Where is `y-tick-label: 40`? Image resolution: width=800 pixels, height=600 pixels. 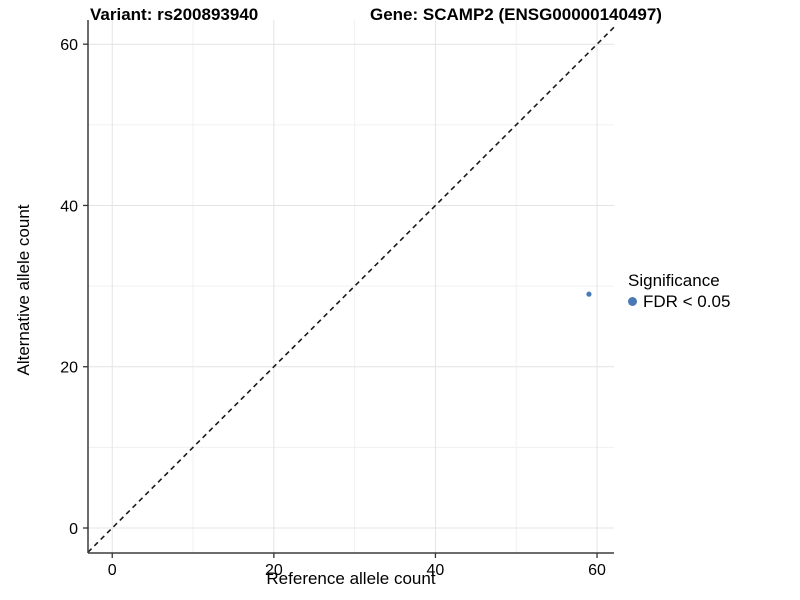 y-tick-label: 40 is located at coordinates (69, 206).